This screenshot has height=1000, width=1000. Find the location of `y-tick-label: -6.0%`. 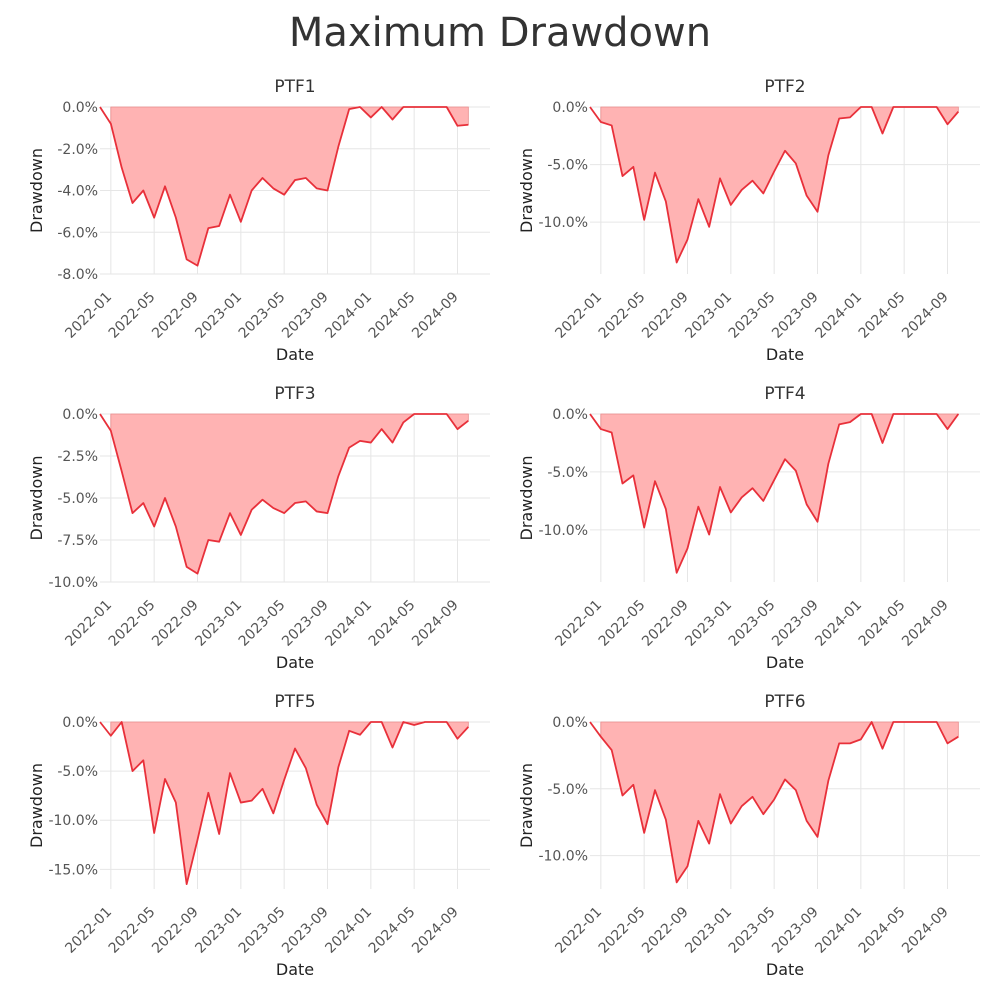

y-tick-label: -6.0% is located at coordinates (77, 233).